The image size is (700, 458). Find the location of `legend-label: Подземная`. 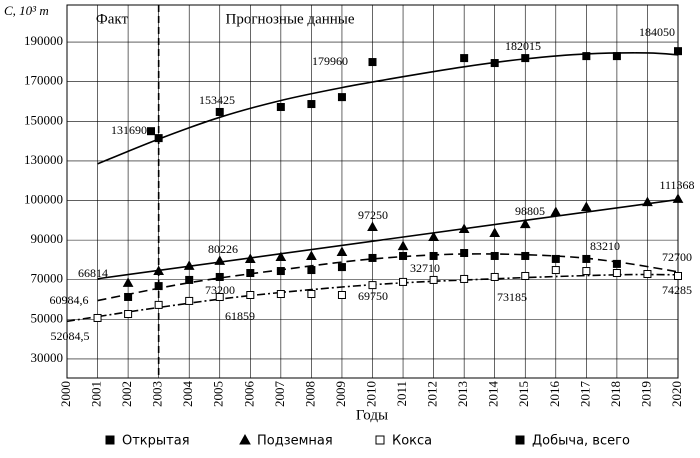

legend-label: Подземная is located at coordinates (295, 441).